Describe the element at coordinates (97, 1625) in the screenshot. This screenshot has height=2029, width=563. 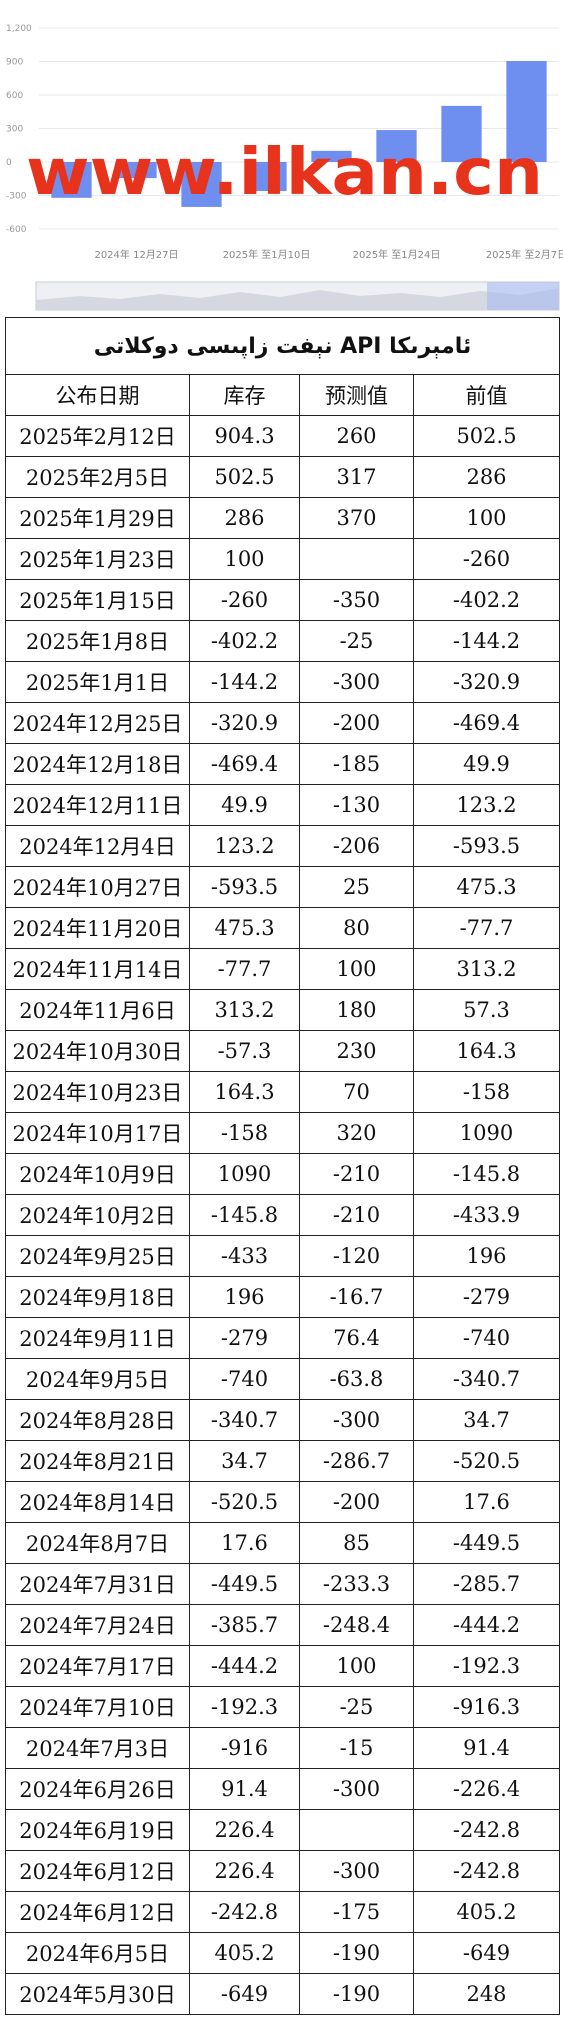
I see `table-cell: 2024年7月24日` at that location.